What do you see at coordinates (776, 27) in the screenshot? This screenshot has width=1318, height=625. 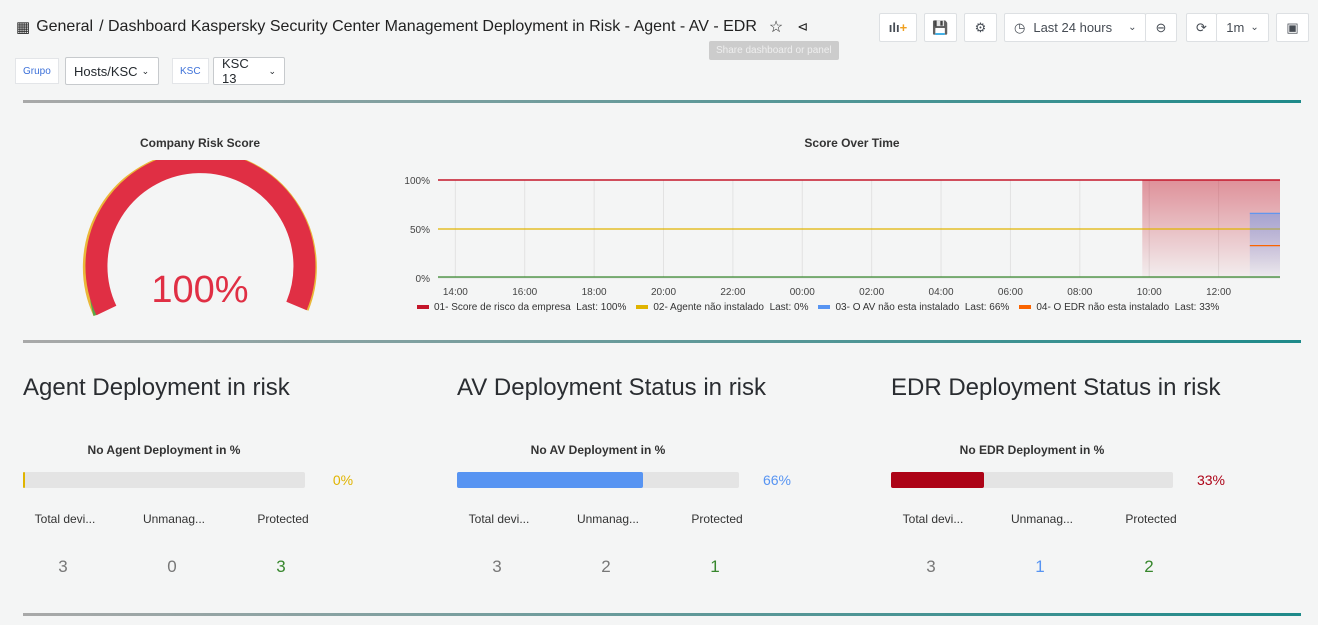 I see `star-icon: ☆` at bounding box center [776, 27].